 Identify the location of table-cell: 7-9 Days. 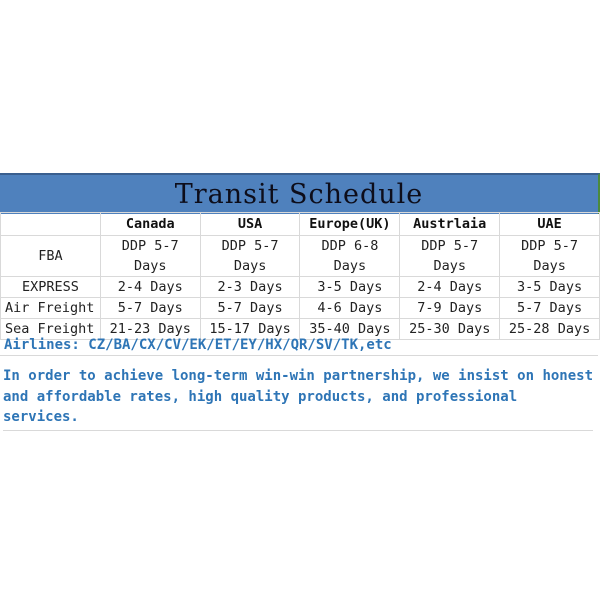
(450, 308).